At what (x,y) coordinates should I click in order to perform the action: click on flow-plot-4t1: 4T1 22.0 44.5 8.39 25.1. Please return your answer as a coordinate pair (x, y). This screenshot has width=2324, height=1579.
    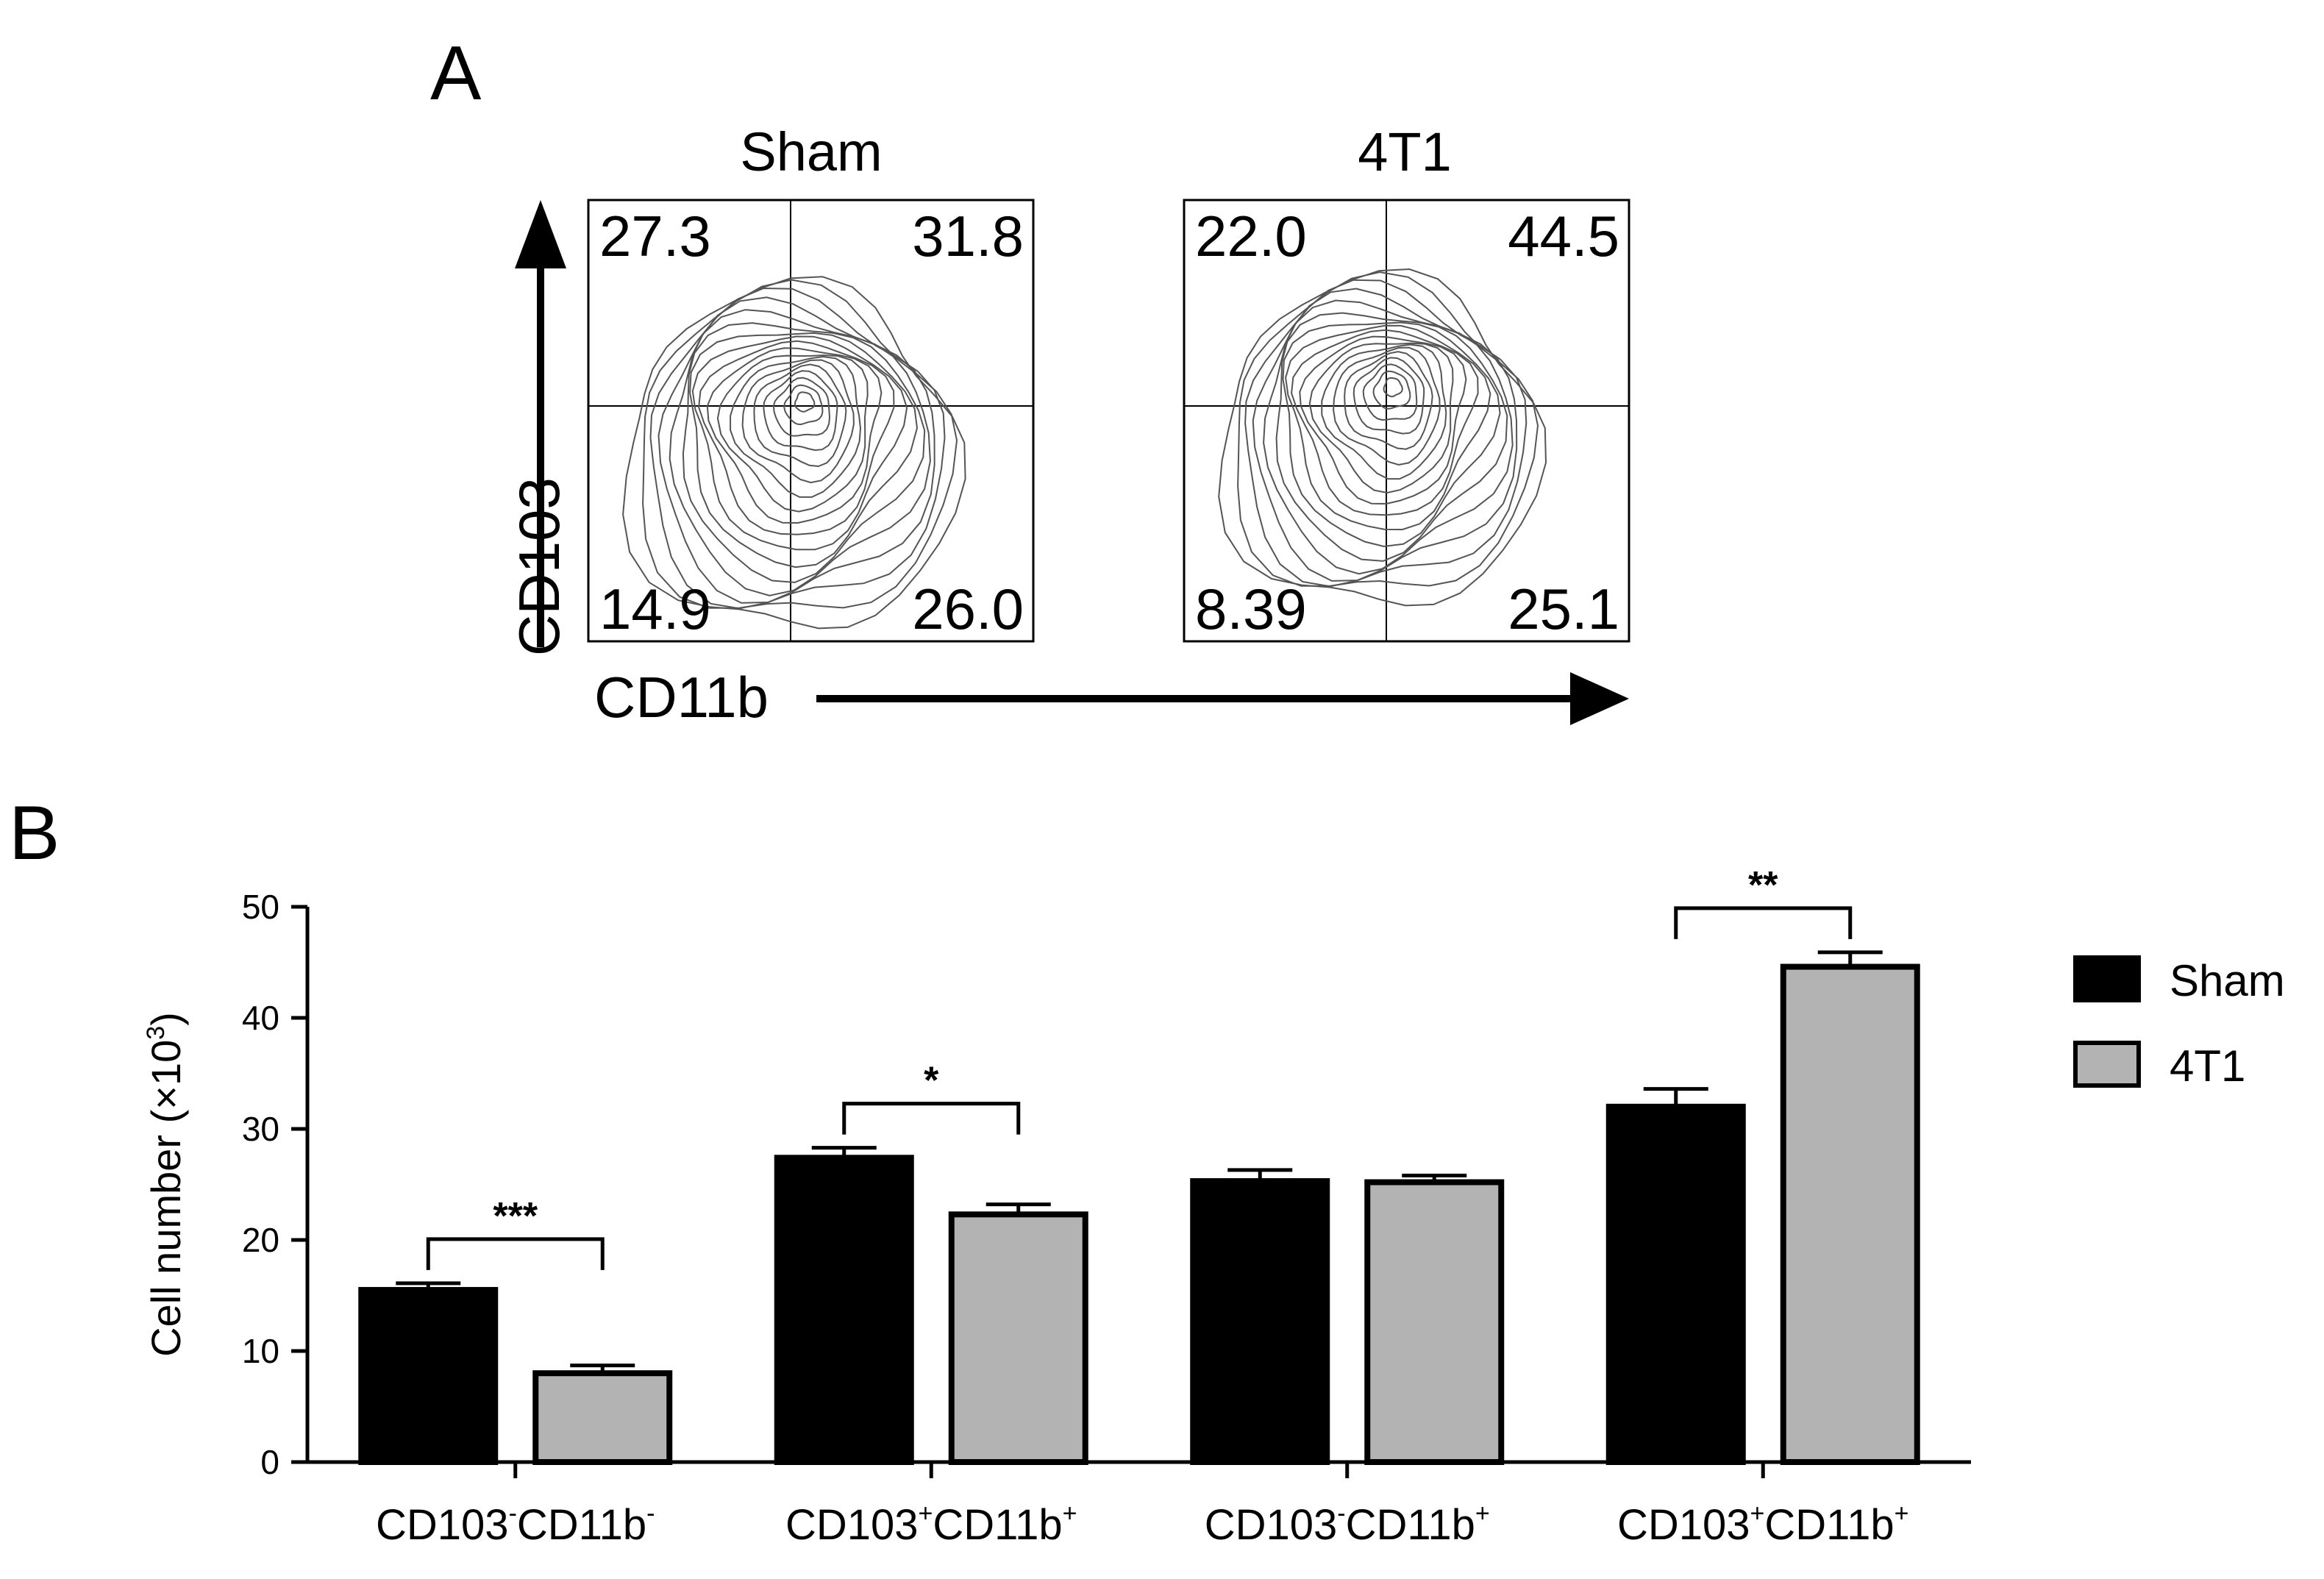
    Looking at the image, I should click on (1406, 382).